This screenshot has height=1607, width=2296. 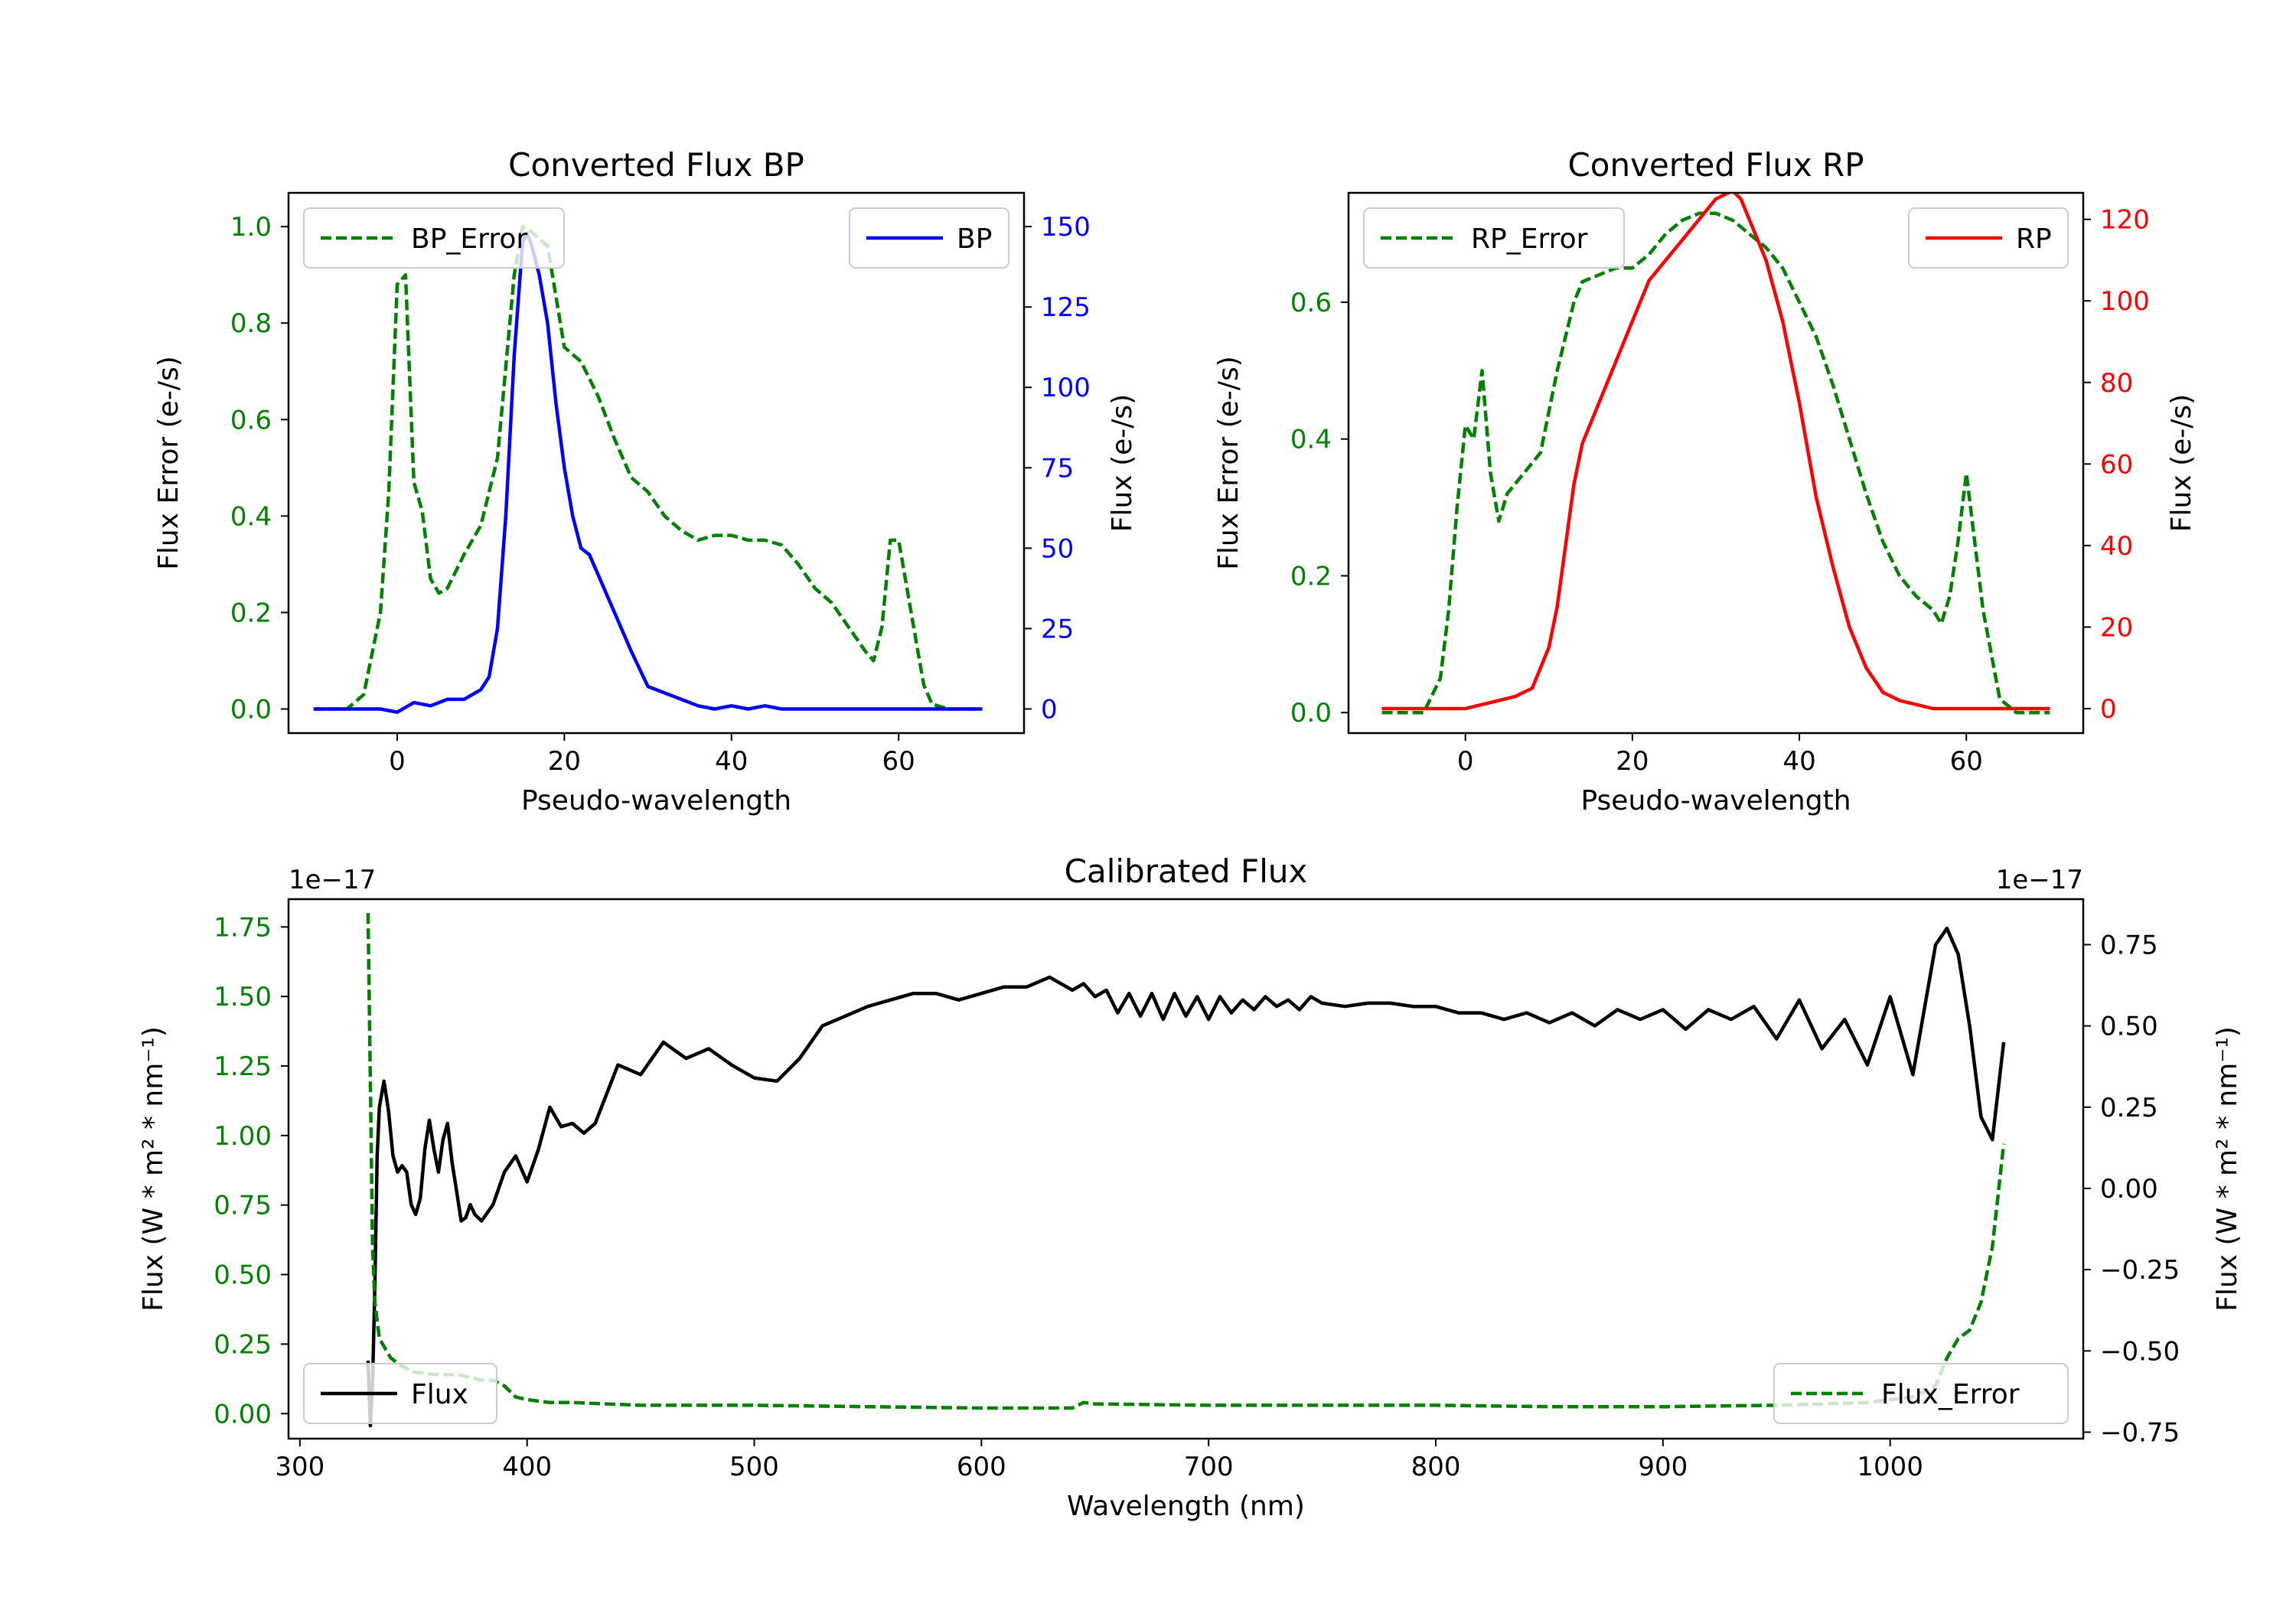 I want to click on y-left-tick-label: 0.8, so click(x=251, y=323).